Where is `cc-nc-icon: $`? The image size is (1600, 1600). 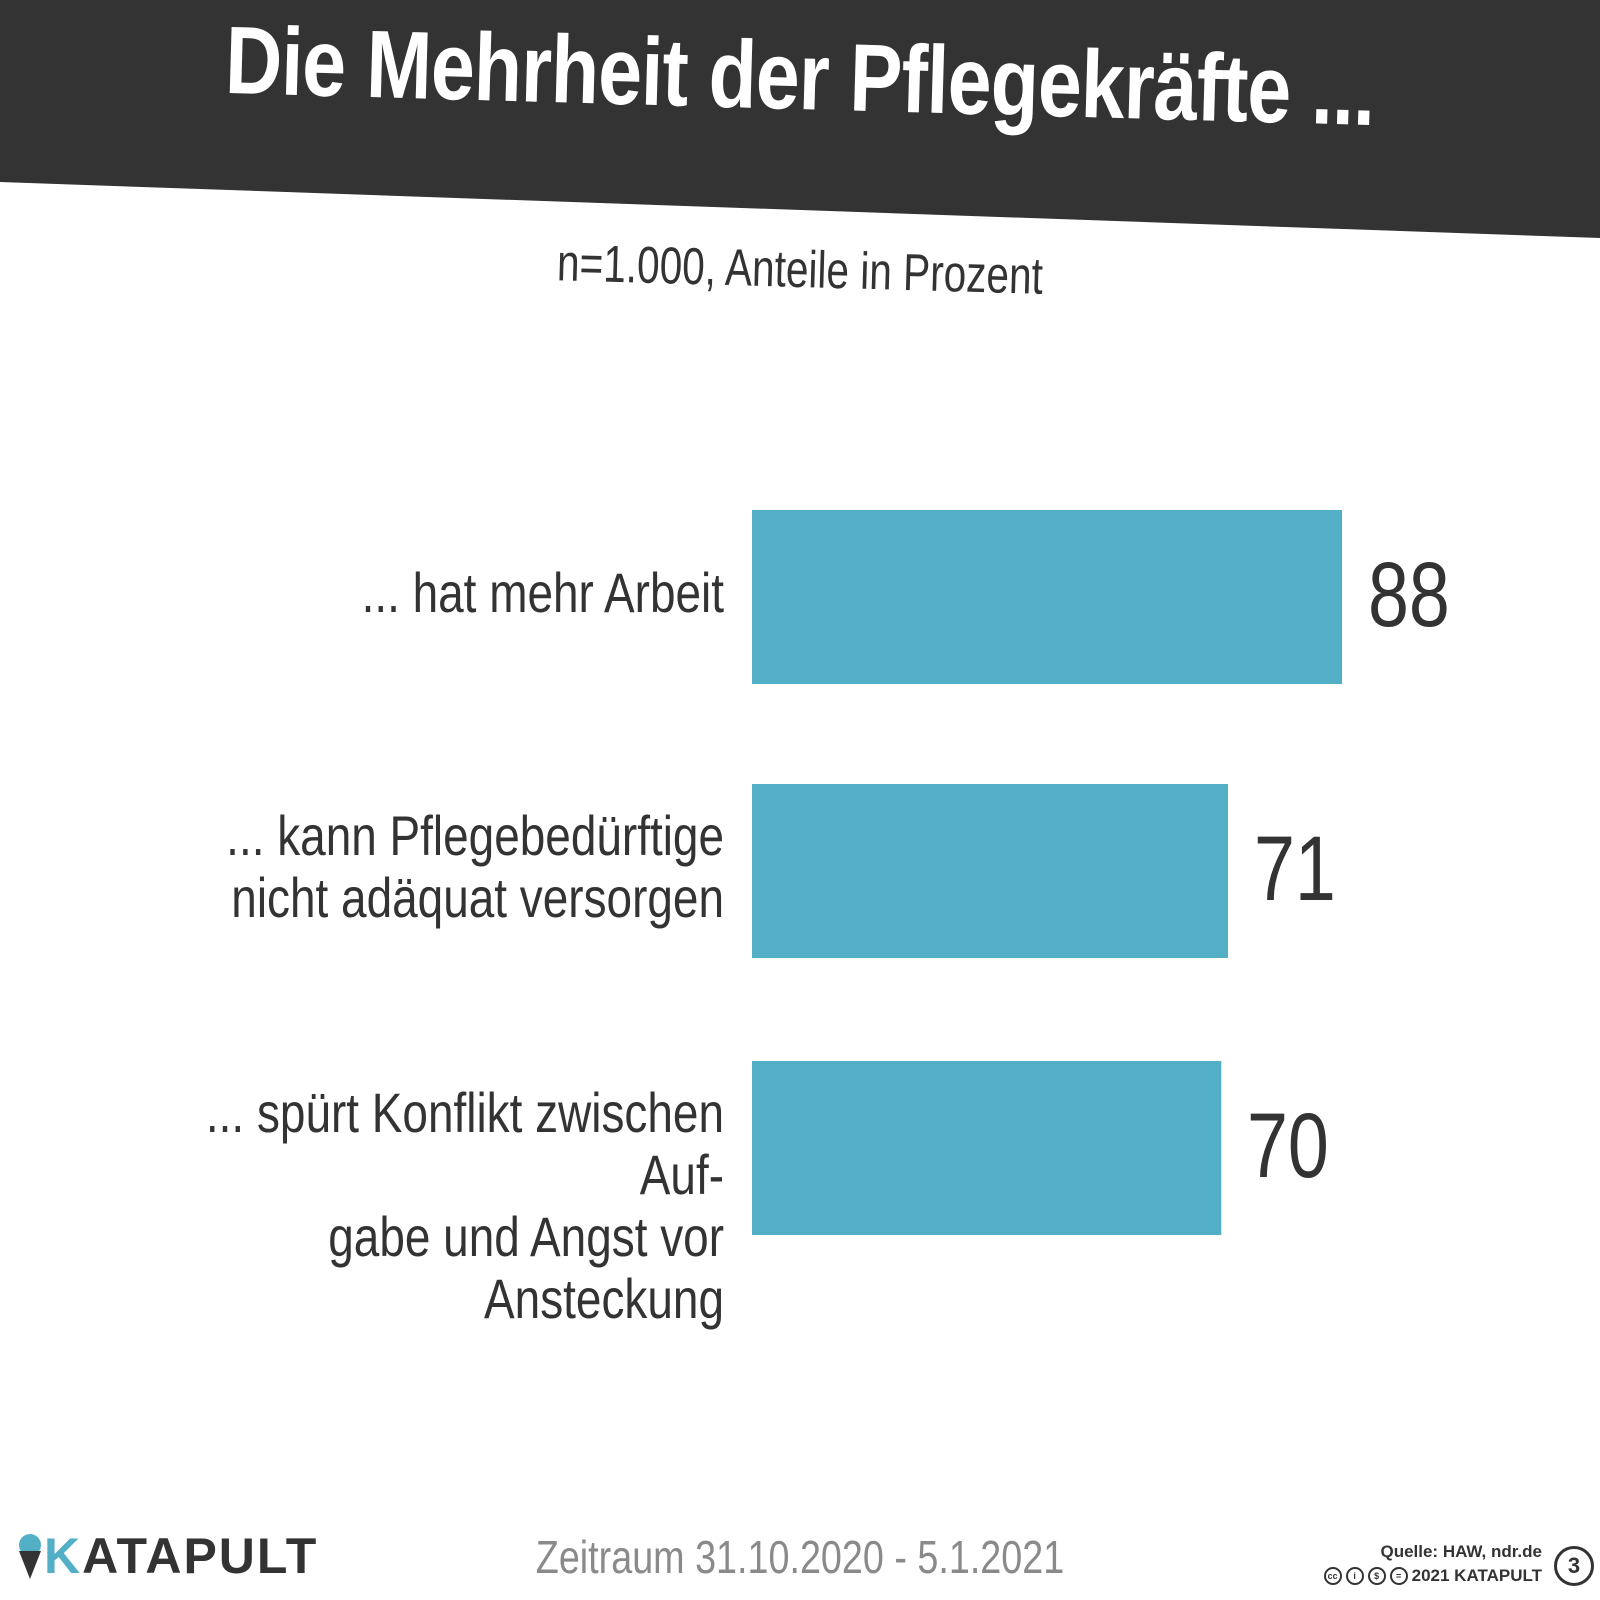 cc-nc-icon: $ is located at coordinates (1376, 1576).